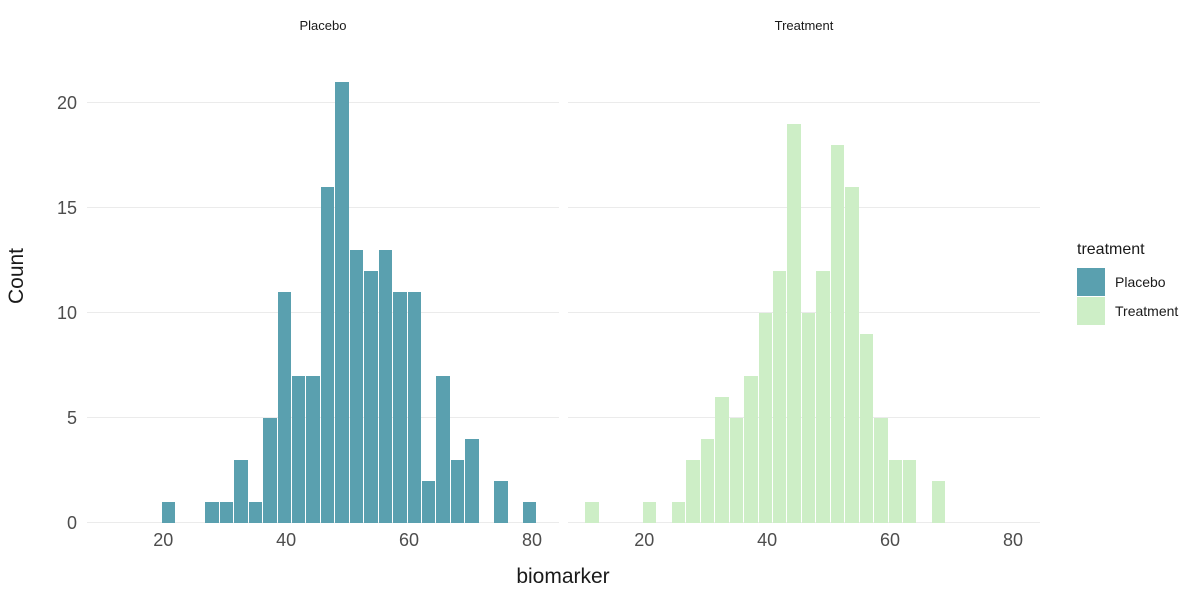 The image size is (1200, 600). Describe the element at coordinates (342, 302) in the screenshot. I see `placebo-bar-x48` at that location.